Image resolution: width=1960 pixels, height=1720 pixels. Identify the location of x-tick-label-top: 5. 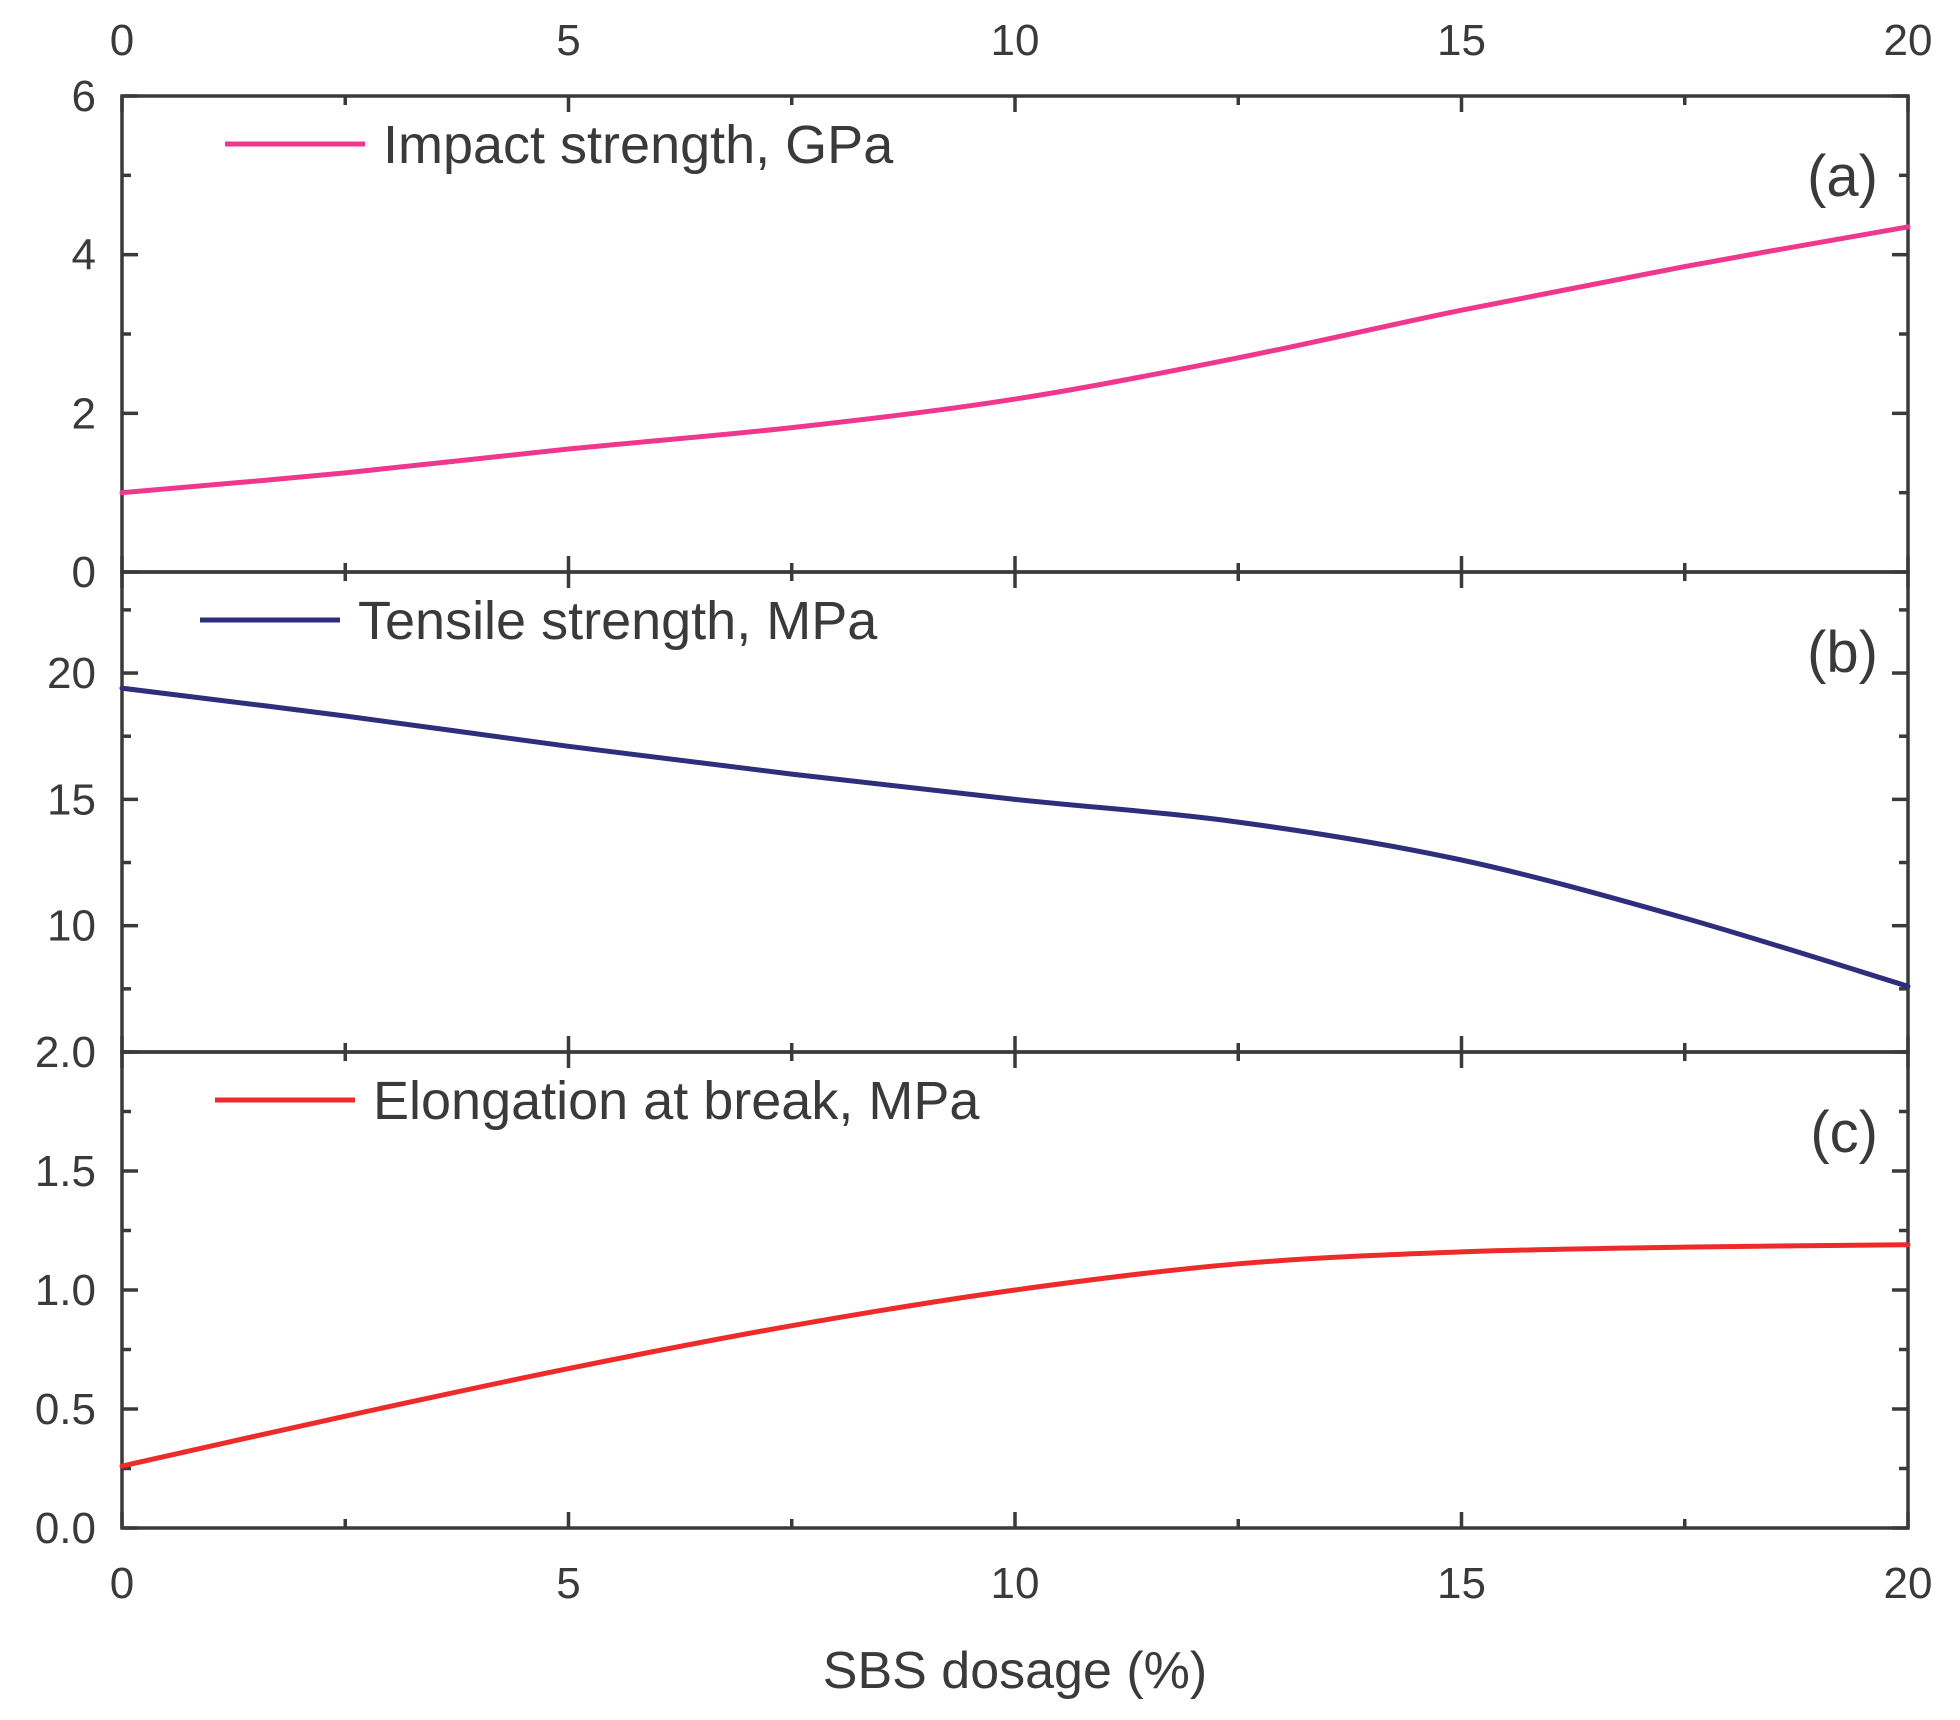
(568, 40).